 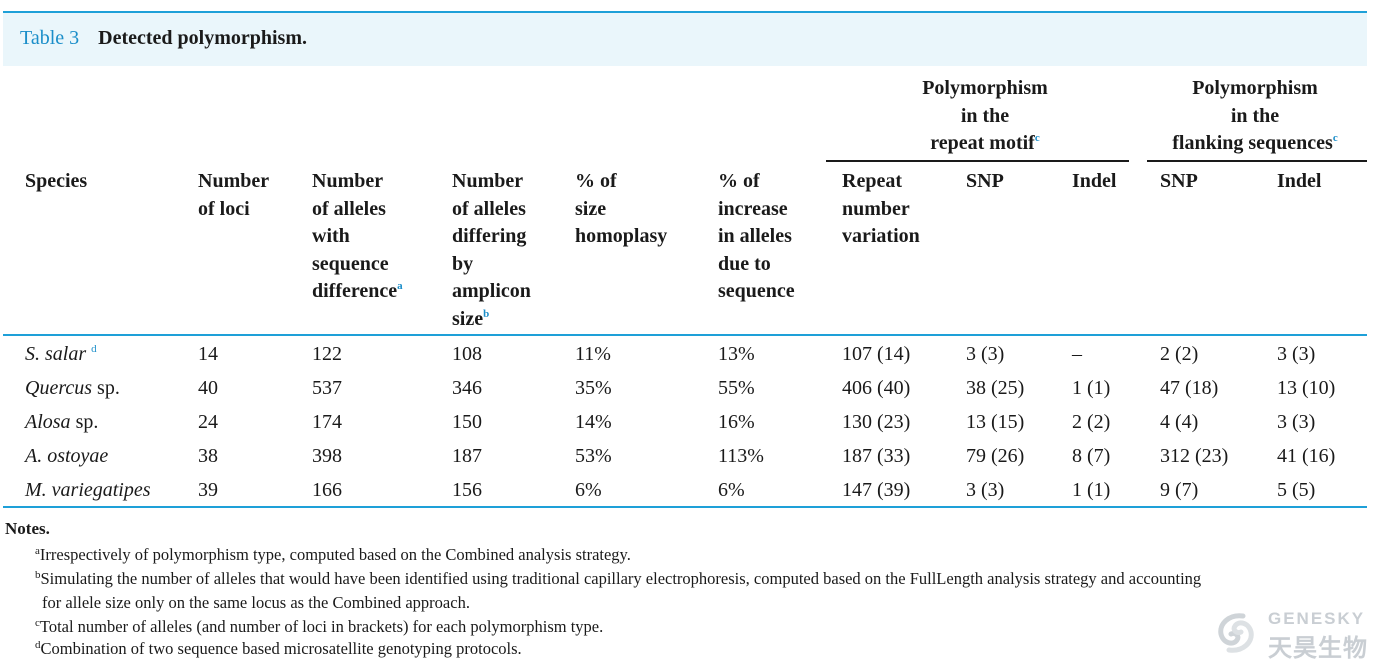 What do you see at coordinates (621, 208) in the screenshot?
I see `col-header-homoplasy: % of size homoplasy` at bounding box center [621, 208].